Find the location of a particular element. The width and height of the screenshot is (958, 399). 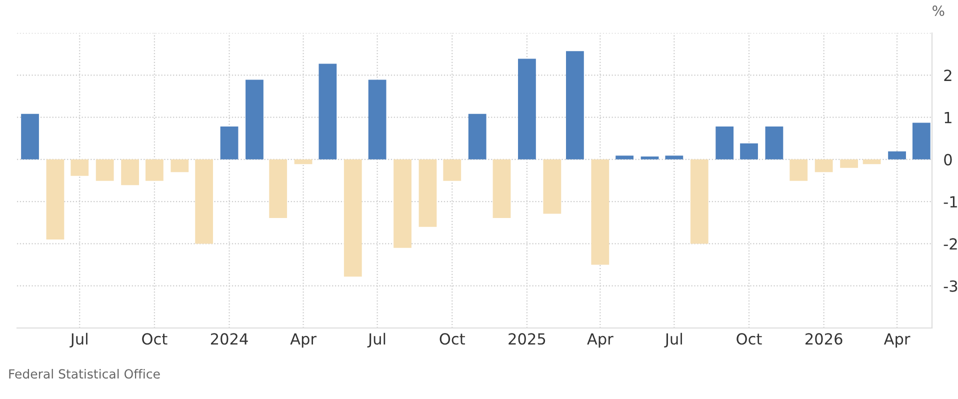

x-tick-label: 2026 is located at coordinates (824, 339).